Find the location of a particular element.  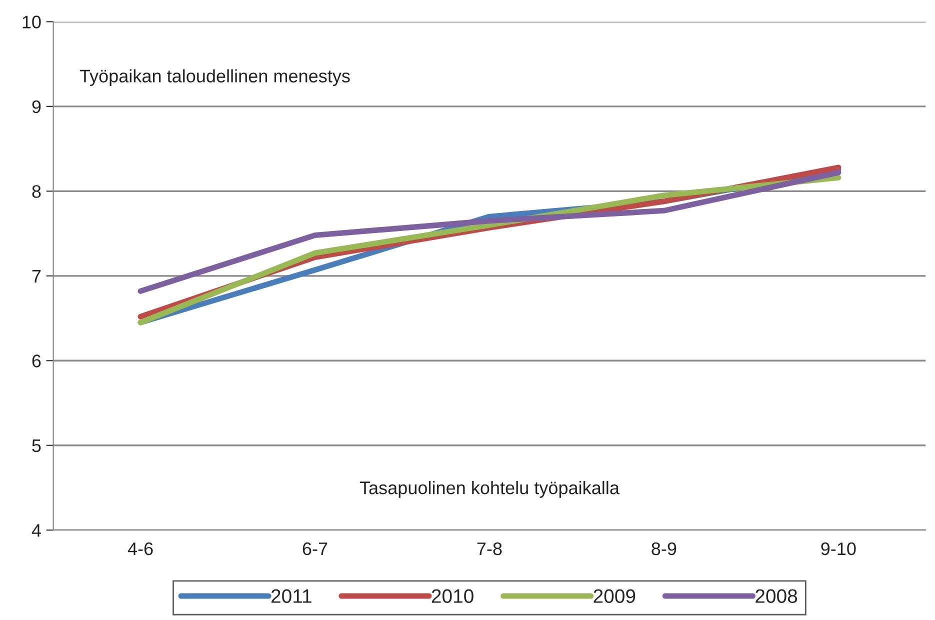

y-tick-label: 5 is located at coordinates (36, 445).